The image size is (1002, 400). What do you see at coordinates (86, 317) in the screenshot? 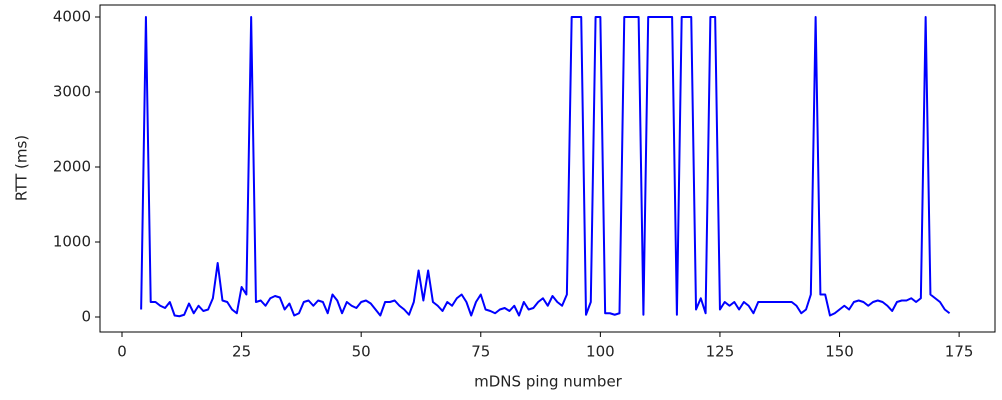
I see `y-tick-label: 0` at bounding box center [86, 317].